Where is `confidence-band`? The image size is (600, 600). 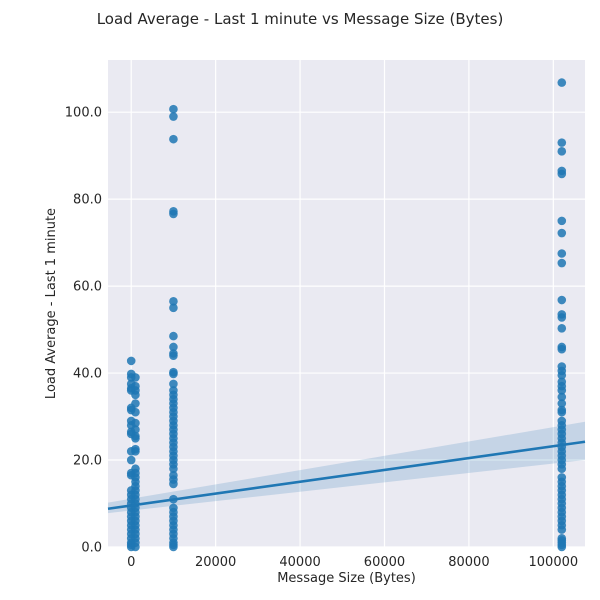
confidence-band is located at coordinates (346, 467).